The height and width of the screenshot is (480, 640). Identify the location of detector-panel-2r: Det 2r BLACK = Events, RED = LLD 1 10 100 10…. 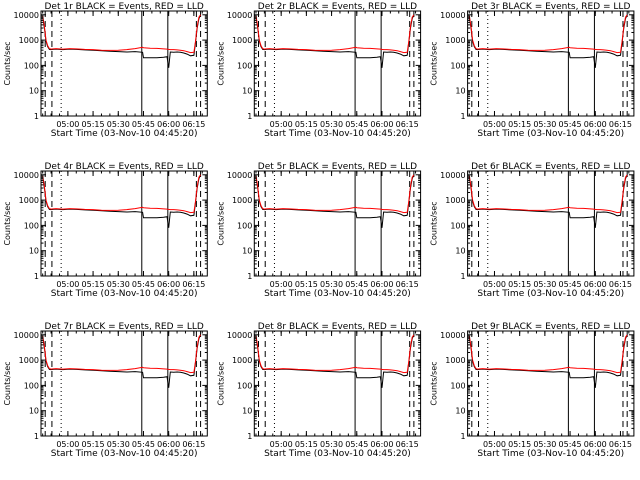
(319, 70).